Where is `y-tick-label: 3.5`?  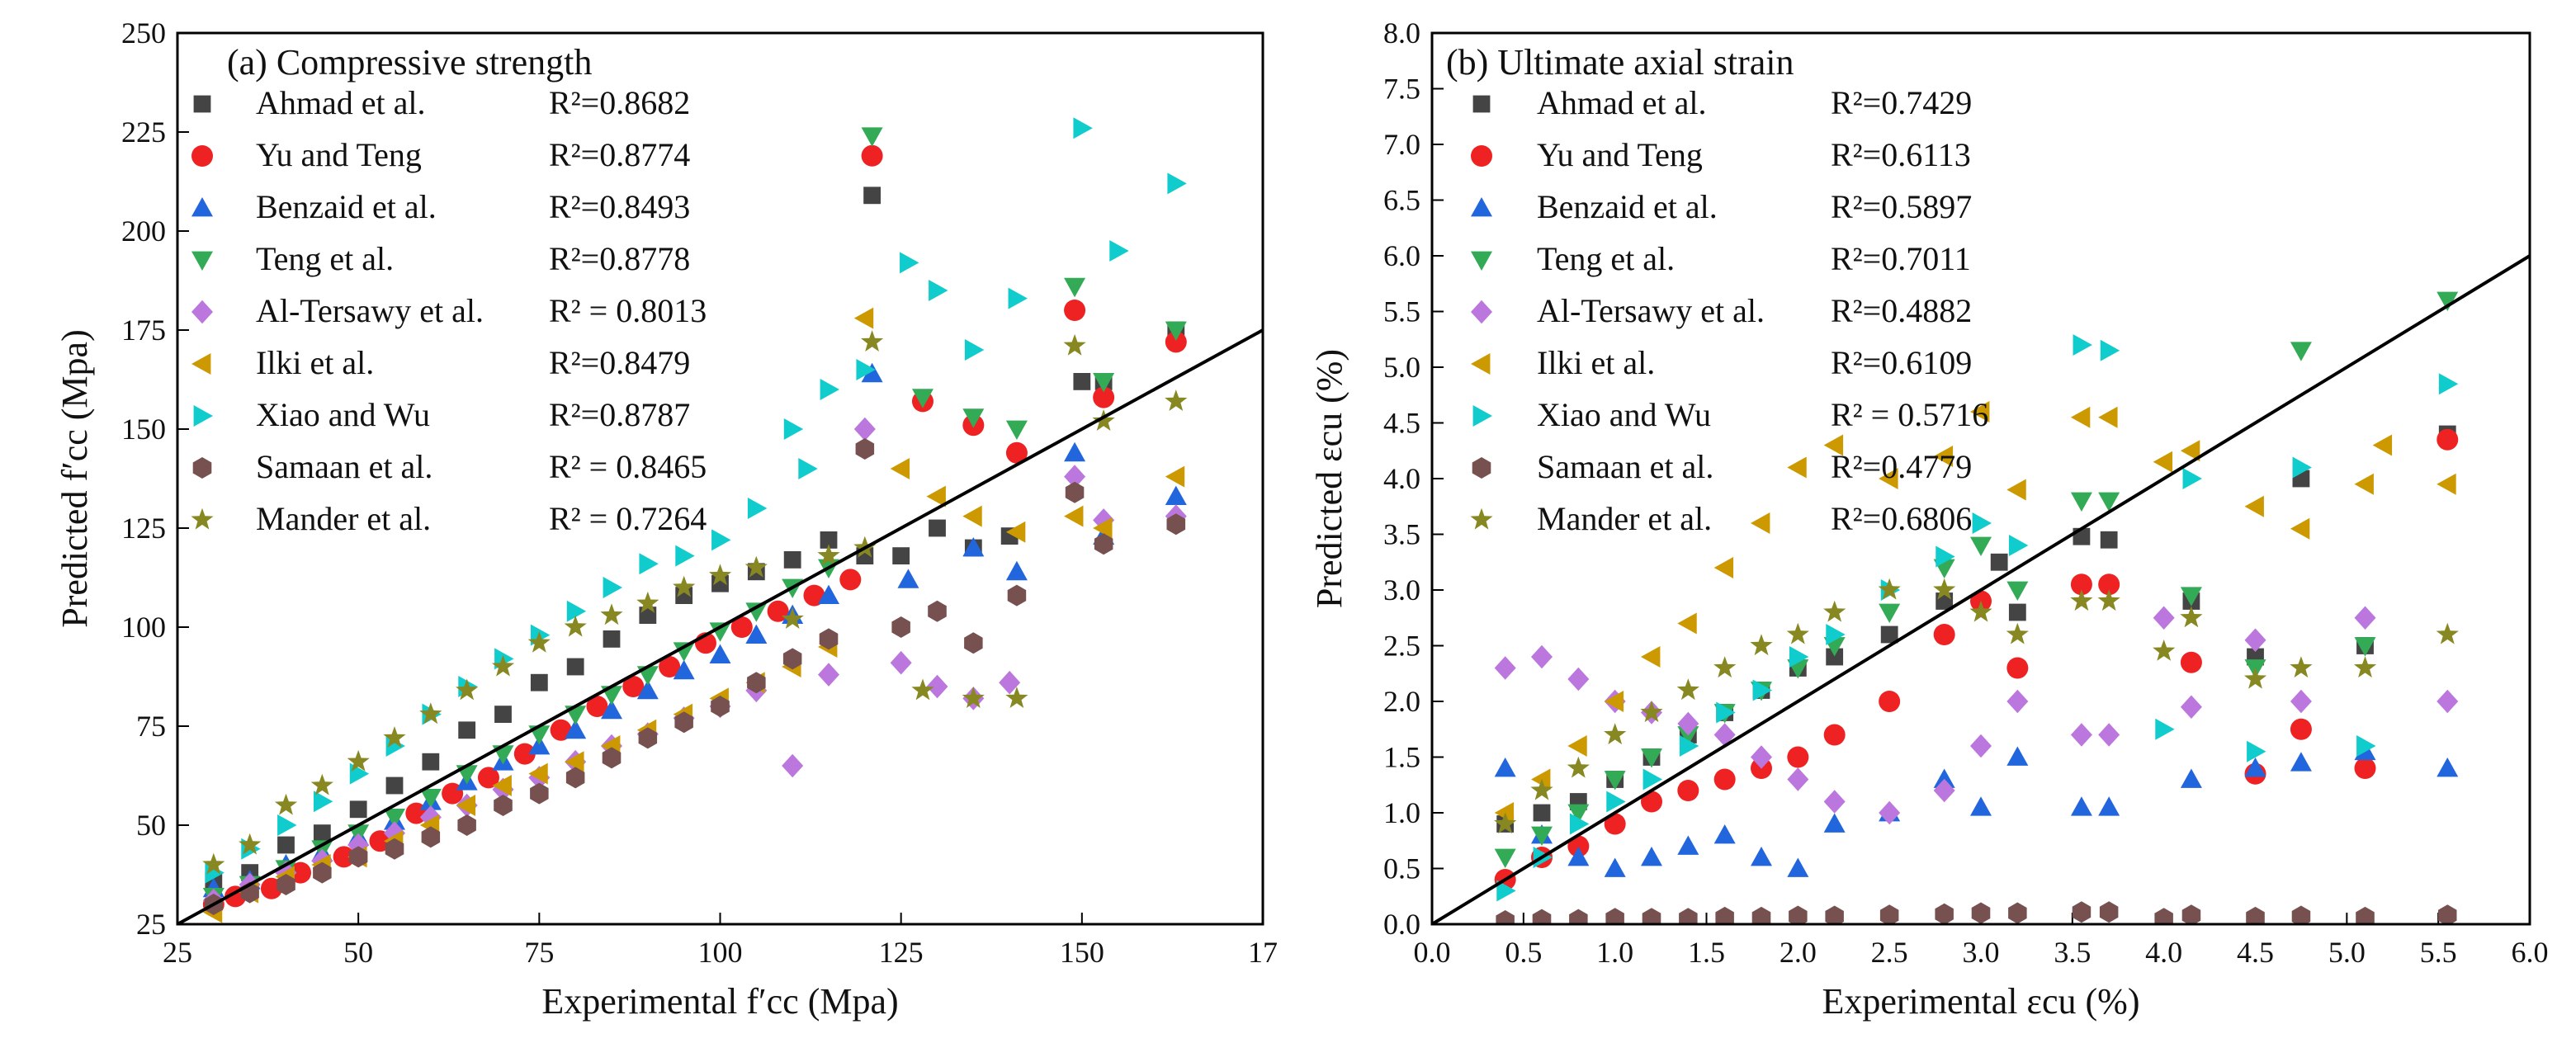 y-tick-label: 3.5 is located at coordinates (1401, 534).